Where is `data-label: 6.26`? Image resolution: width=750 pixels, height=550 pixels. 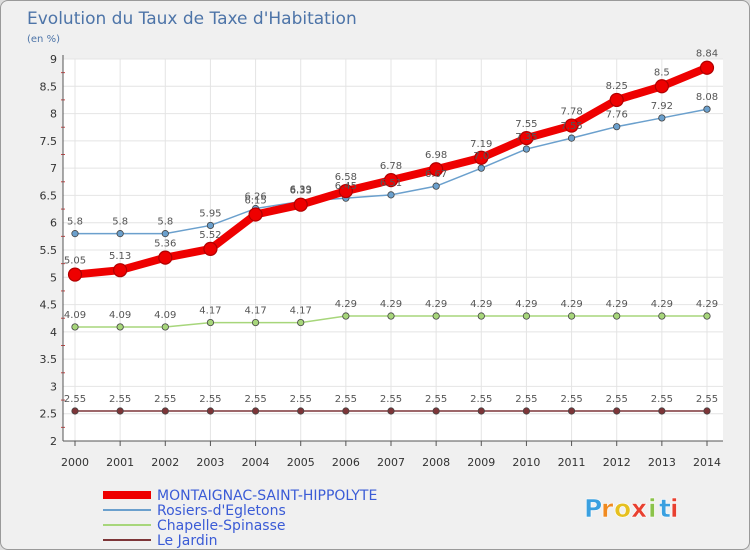 data-label: 6.26 is located at coordinates (255, 197).